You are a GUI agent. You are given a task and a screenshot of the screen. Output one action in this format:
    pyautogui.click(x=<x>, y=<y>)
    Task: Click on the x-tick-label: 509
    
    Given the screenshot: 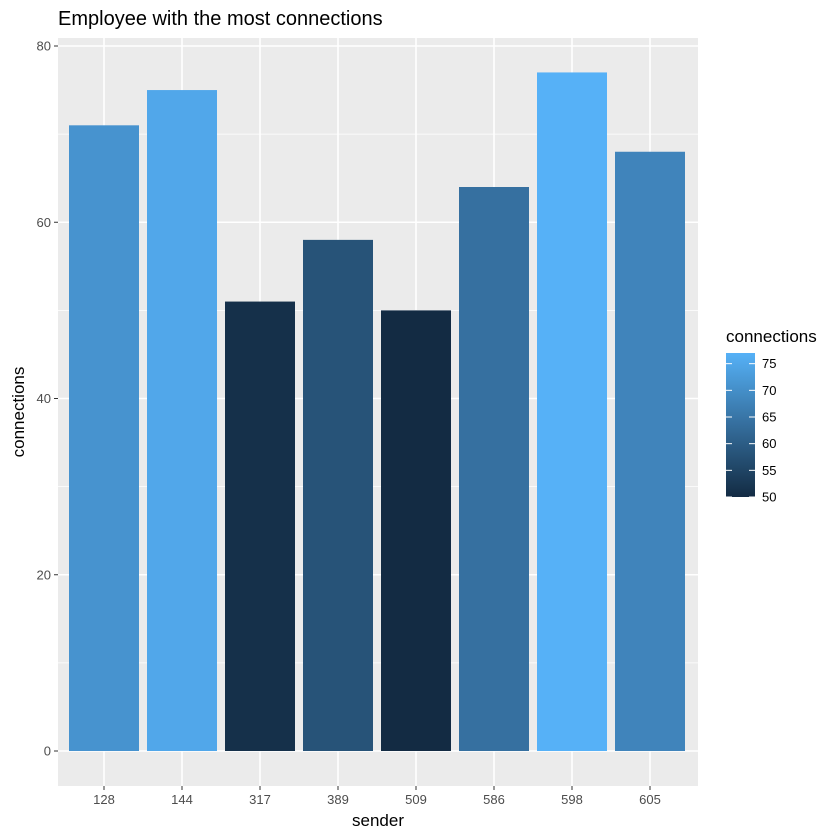 What is the action you would take?
    pyautogui.click(x=416, y=799)
    